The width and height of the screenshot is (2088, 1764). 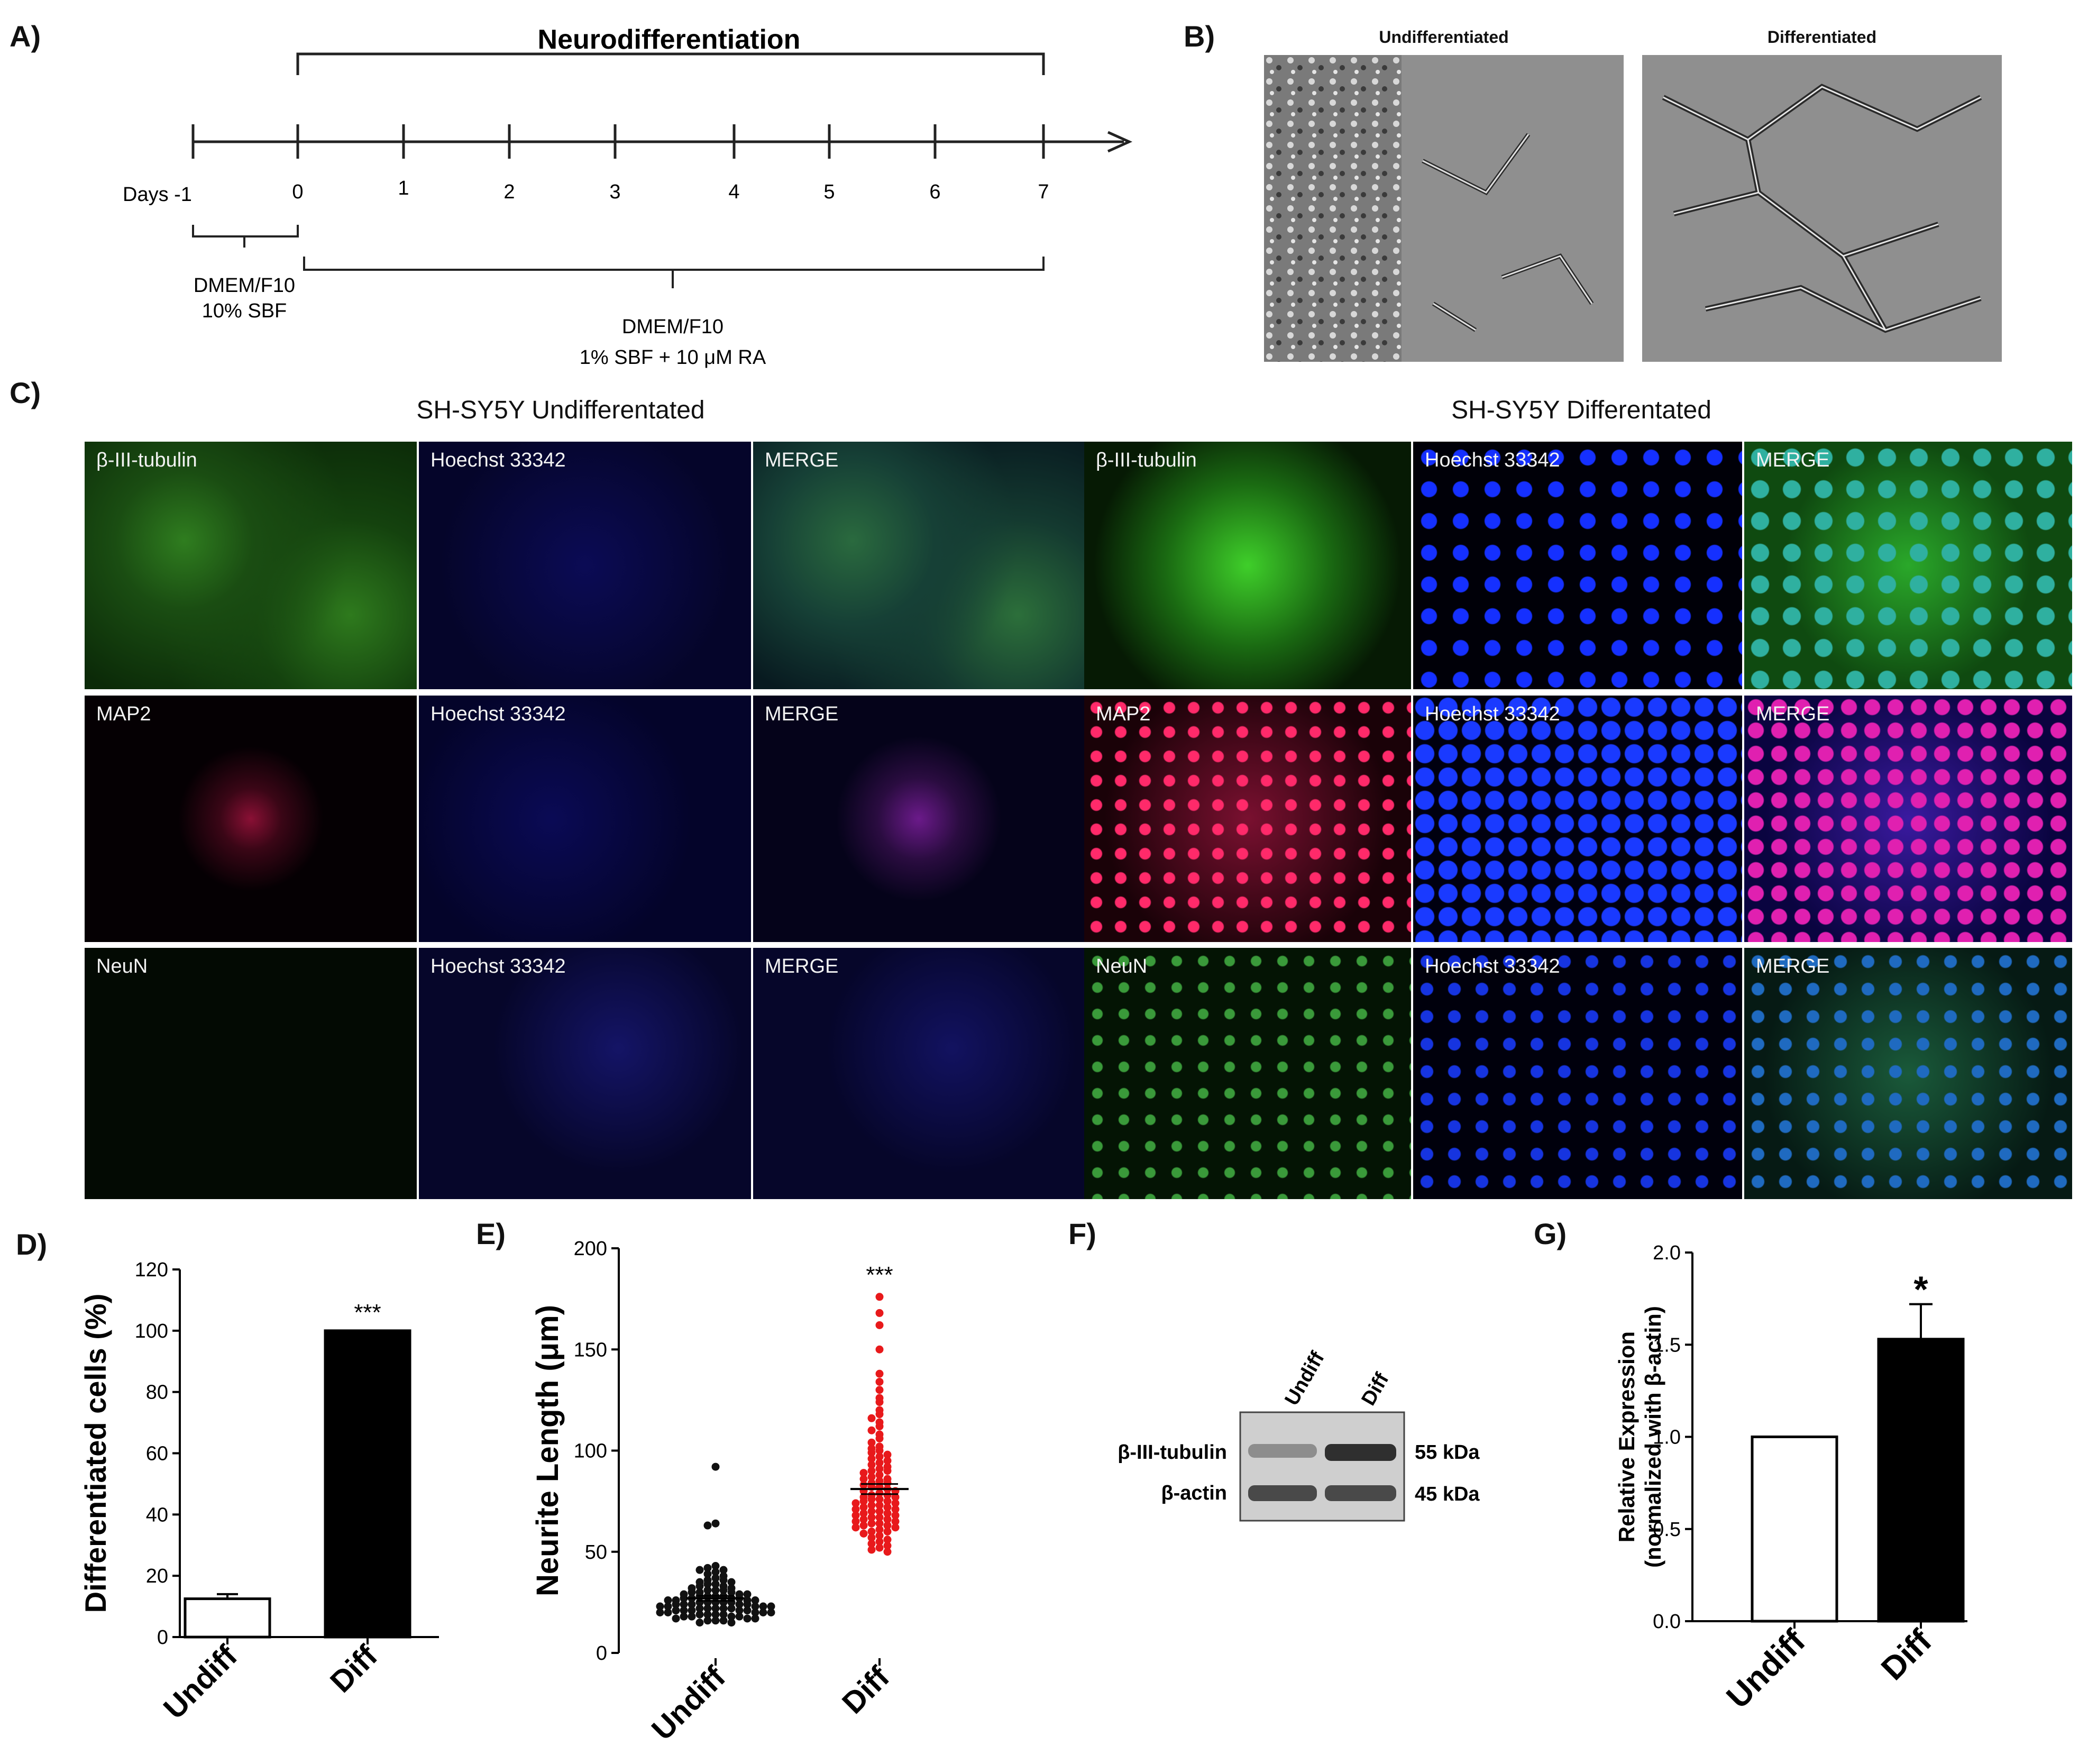 I want to click on day-label: 7, so click(x=1043, y=192).